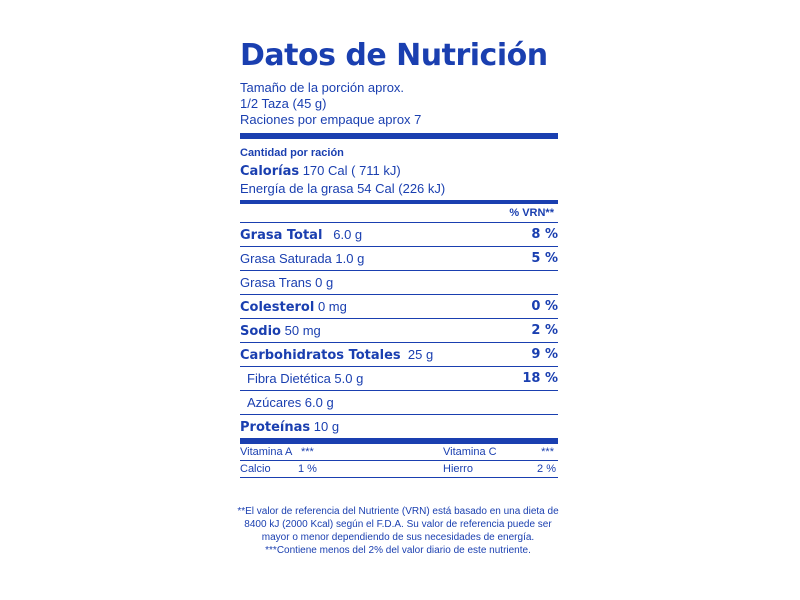  Describe the element at coordinates (420, 354) in the screenshot. I see `nutrient-amount: 25 g` at that location.